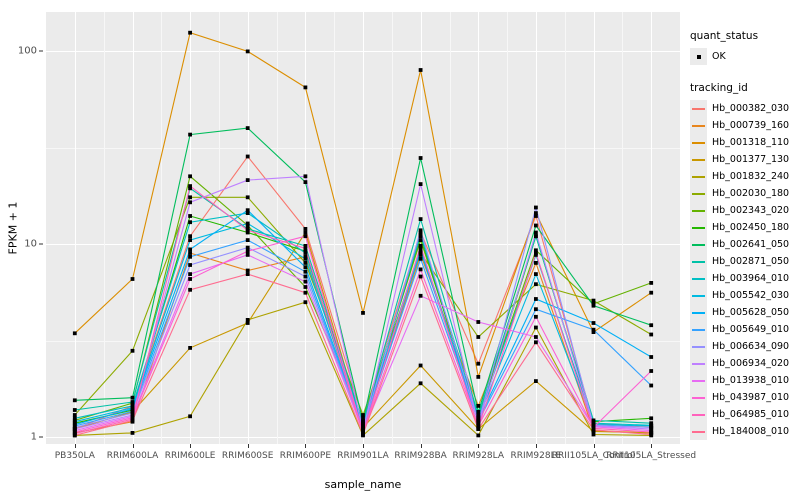 The width and height of the screenshot is (800, 500). I want to click on legend-quant-status-title: quant_status, so click(724, 36).